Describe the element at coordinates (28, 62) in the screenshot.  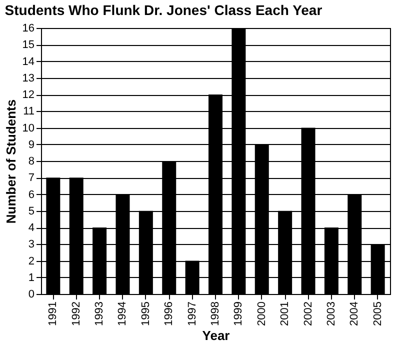
I see `y-tick-label: 14` at that location.